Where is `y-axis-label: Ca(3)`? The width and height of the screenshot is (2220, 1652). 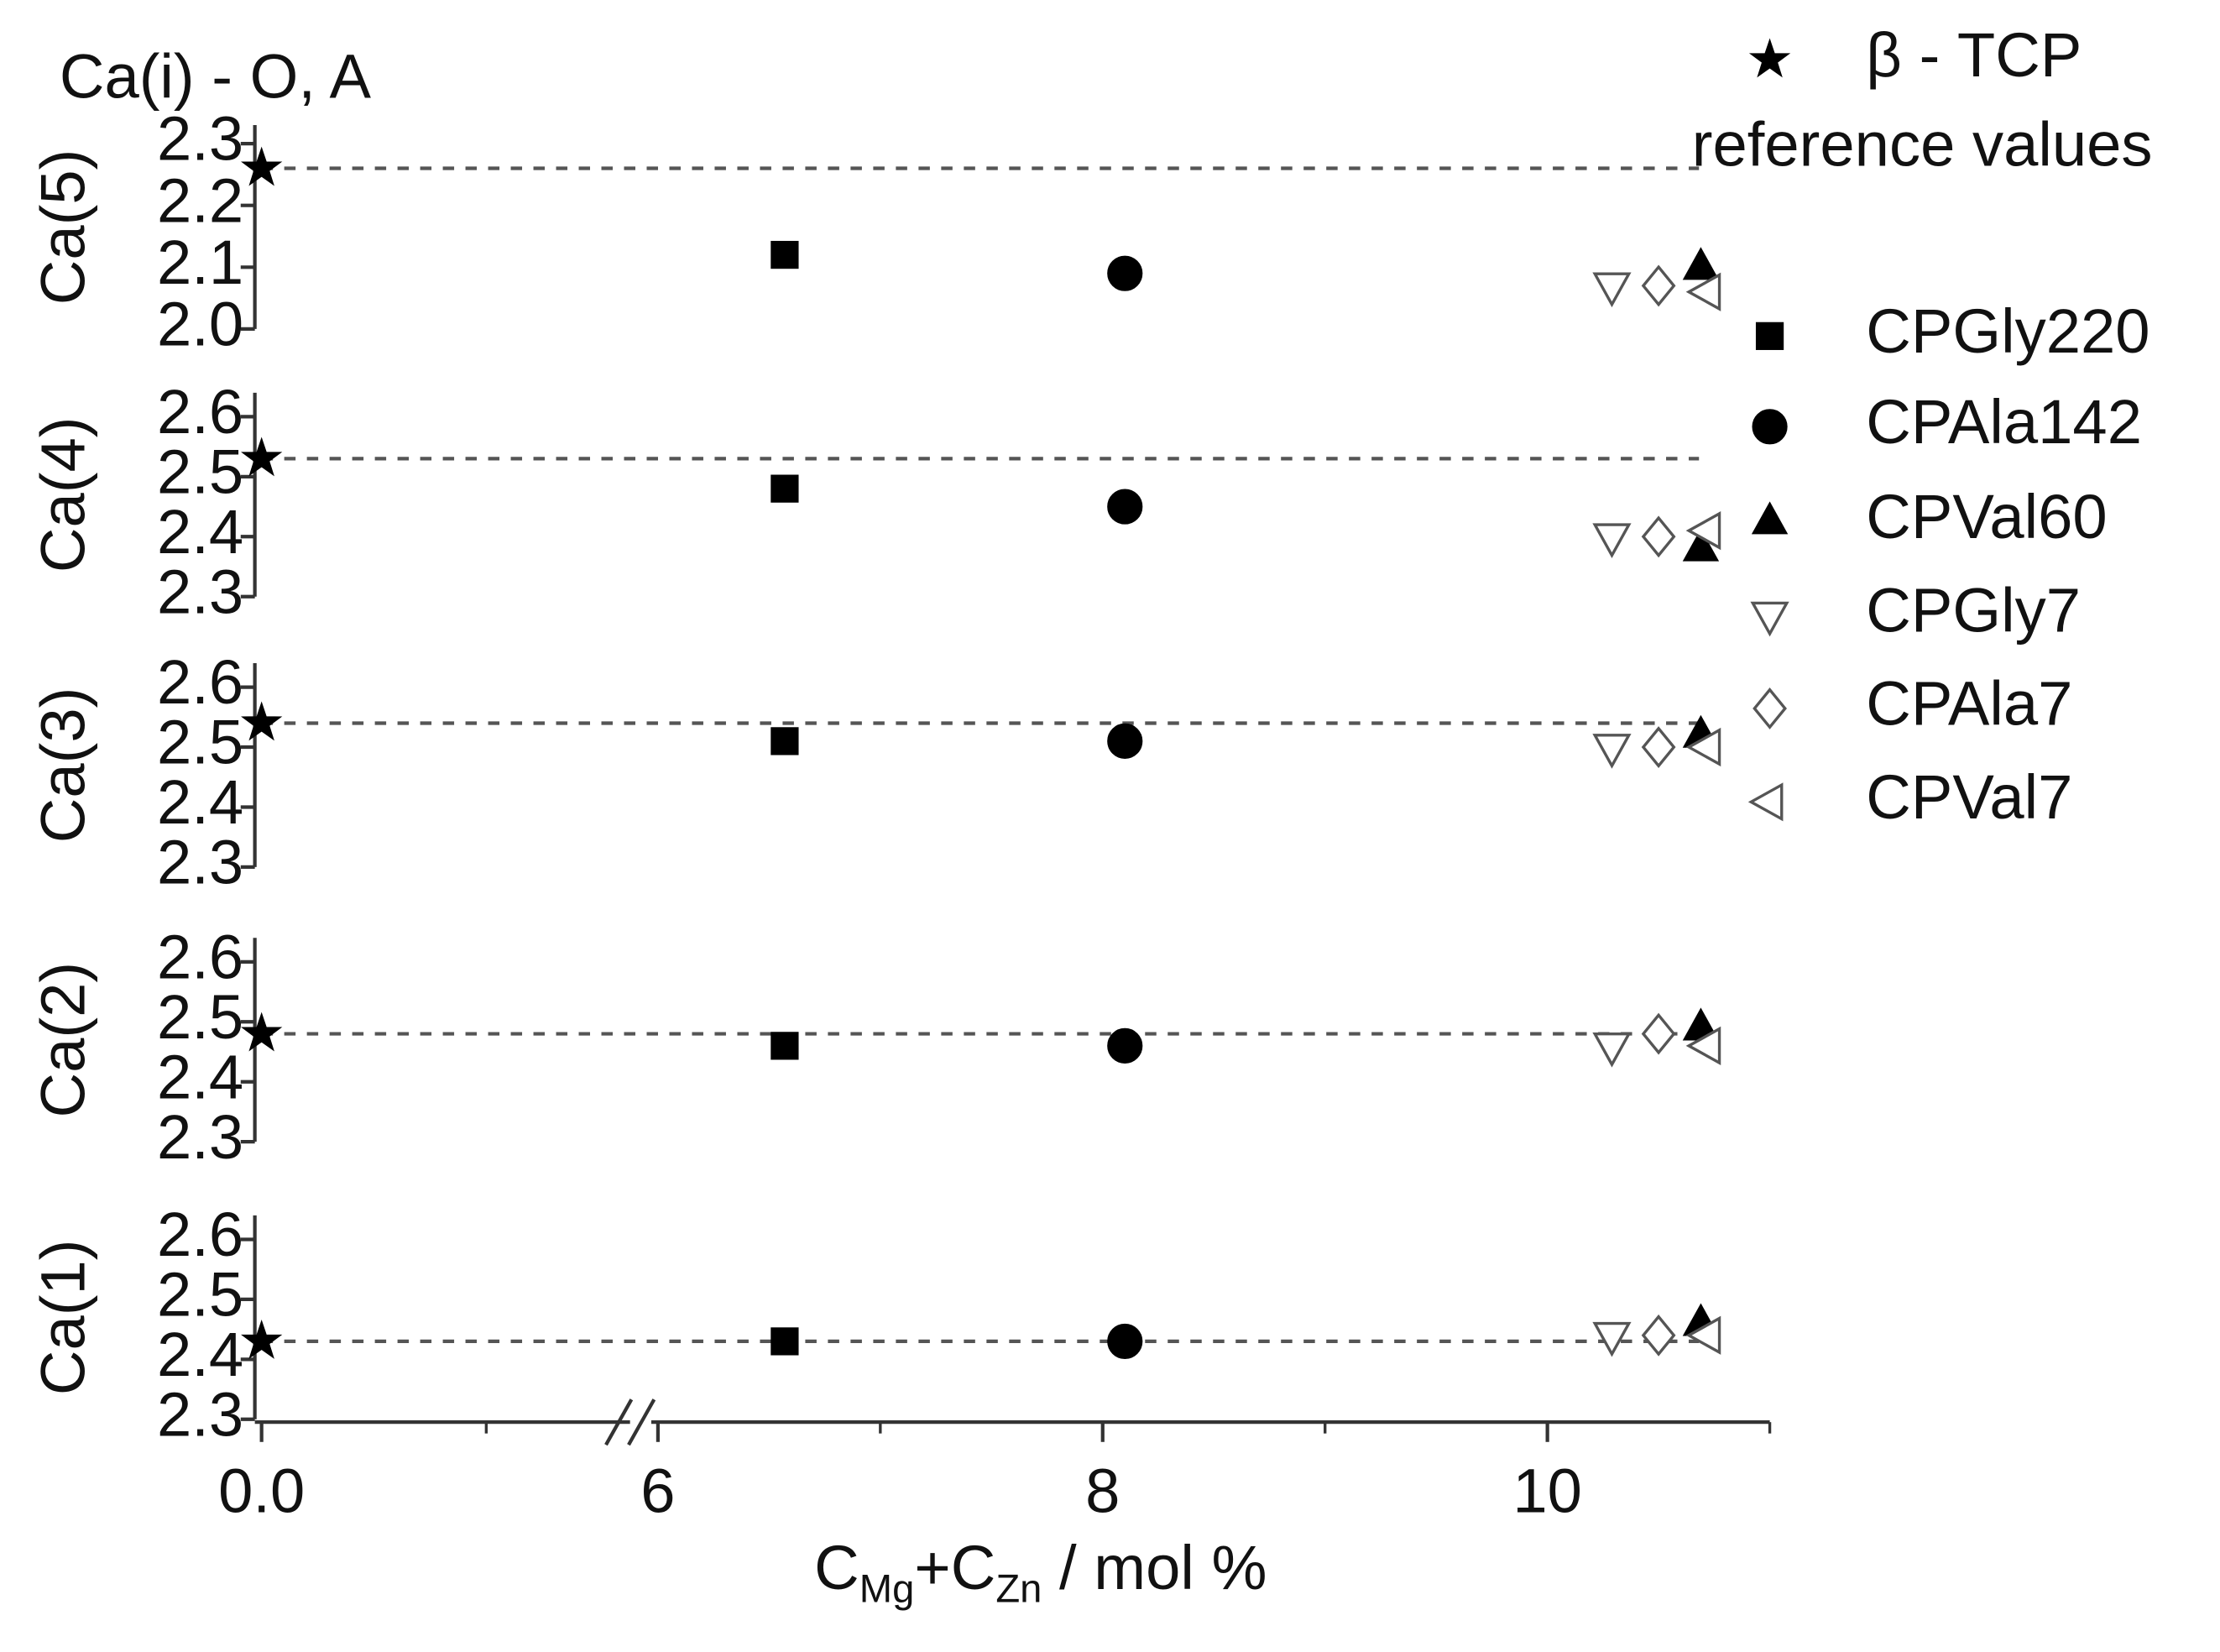 y-axis-label: Ca(3) is located at coordinates (63, 766).